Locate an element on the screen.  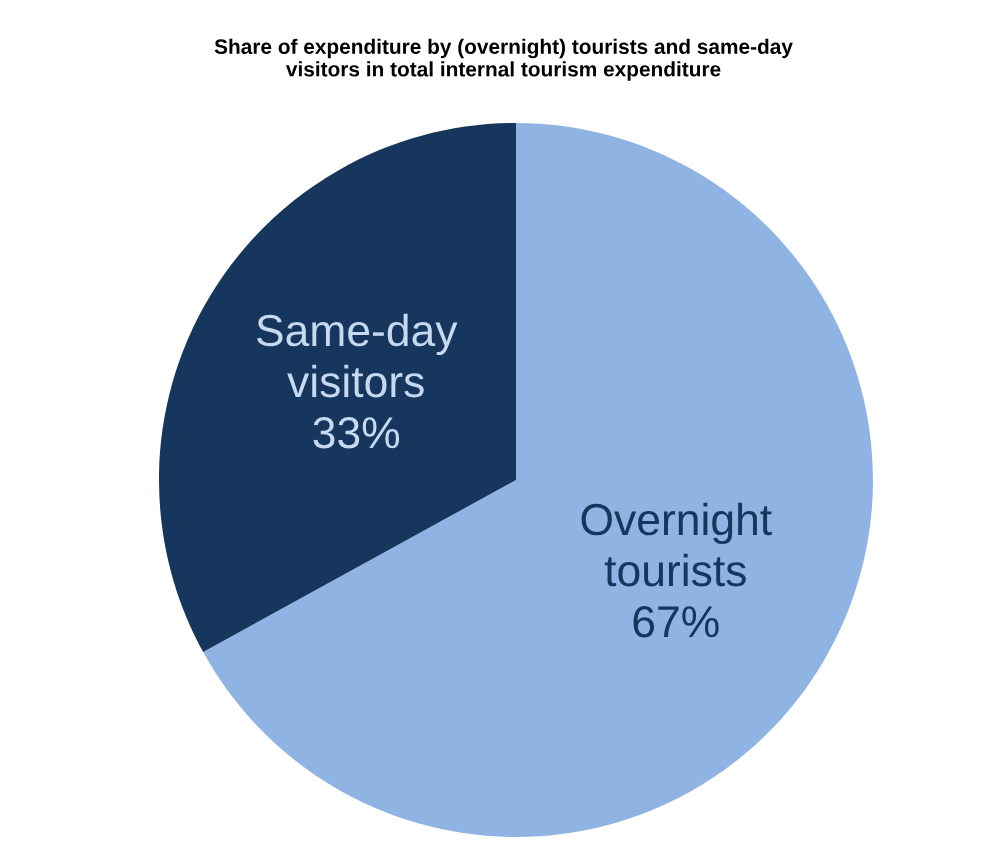
slice-label: Overnight tourists is located at coordinates (676, 544).